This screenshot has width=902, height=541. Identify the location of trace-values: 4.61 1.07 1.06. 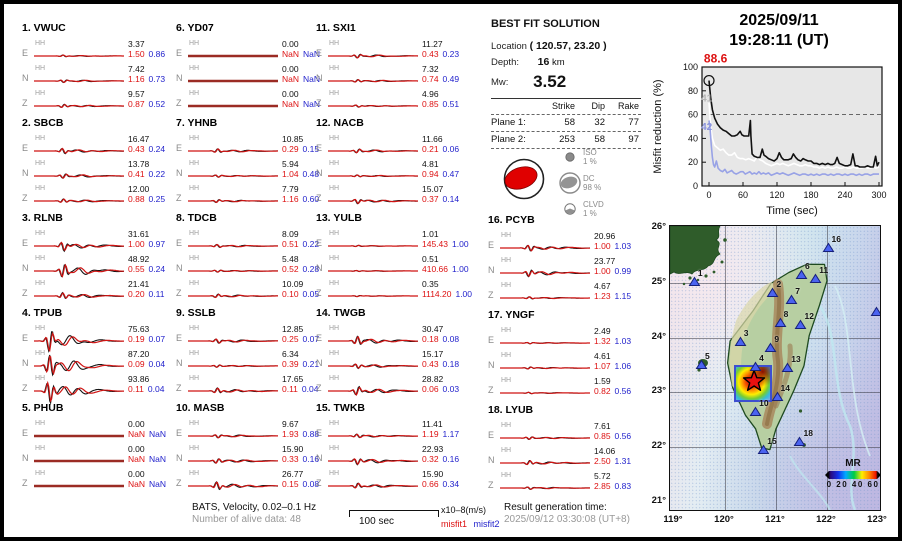
(616, 361).